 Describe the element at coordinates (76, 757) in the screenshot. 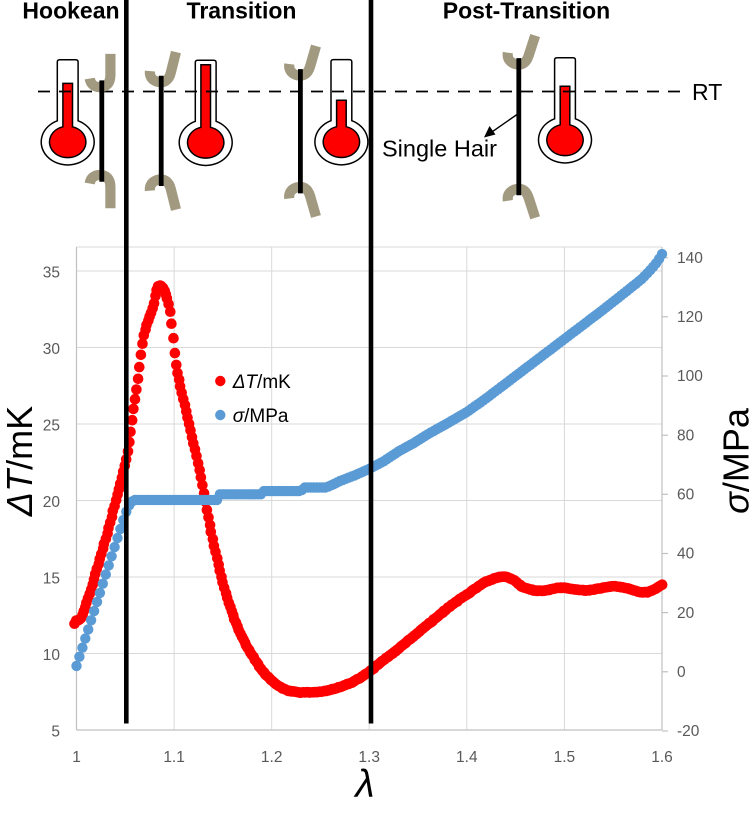

I see `svg-text: 1` at that location.